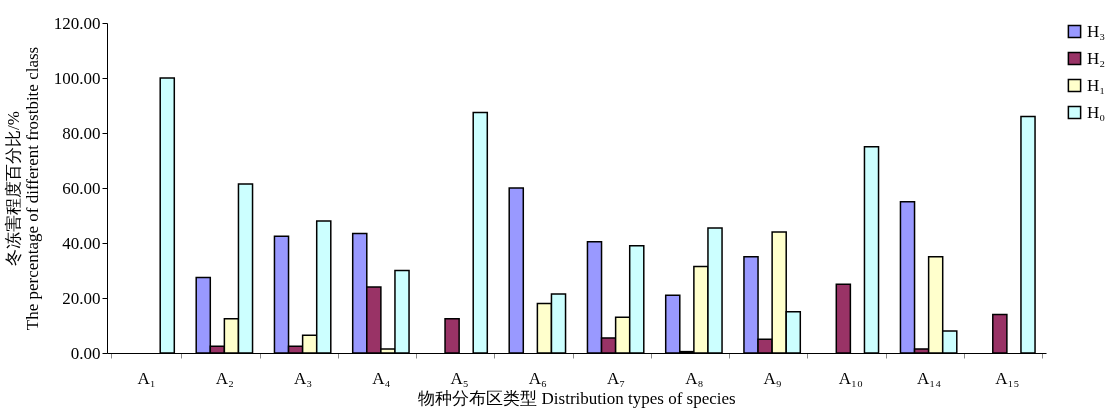 Image resolution: width=1118 pixels, height=418 pixels. I want to click on y-tick-label: 60.00, so click(81, 188).